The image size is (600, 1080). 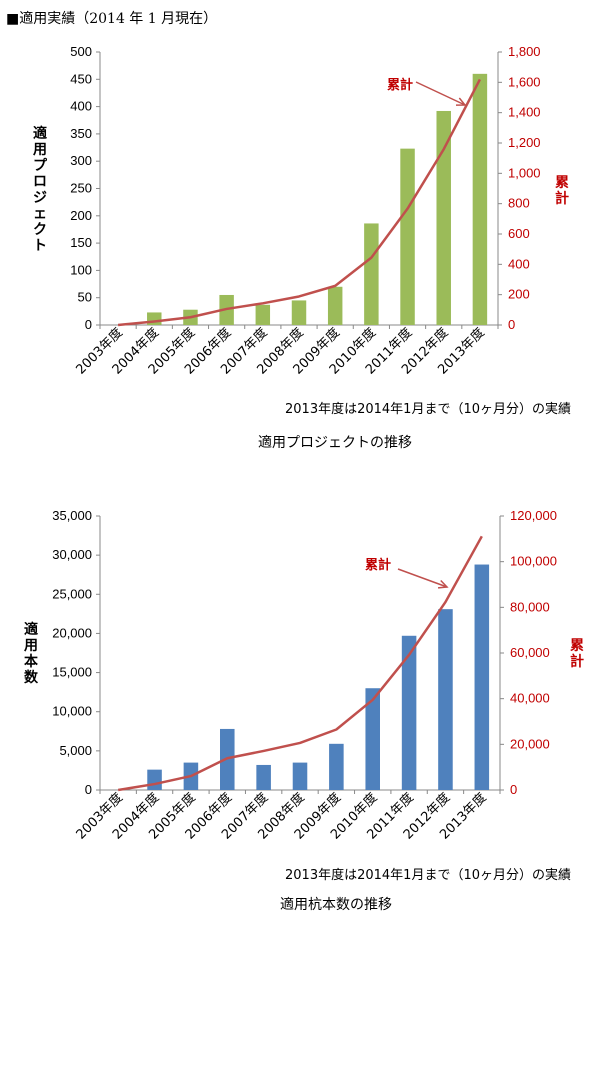 I want to click on left-tick-label: 300, so click(x=81, y=160).